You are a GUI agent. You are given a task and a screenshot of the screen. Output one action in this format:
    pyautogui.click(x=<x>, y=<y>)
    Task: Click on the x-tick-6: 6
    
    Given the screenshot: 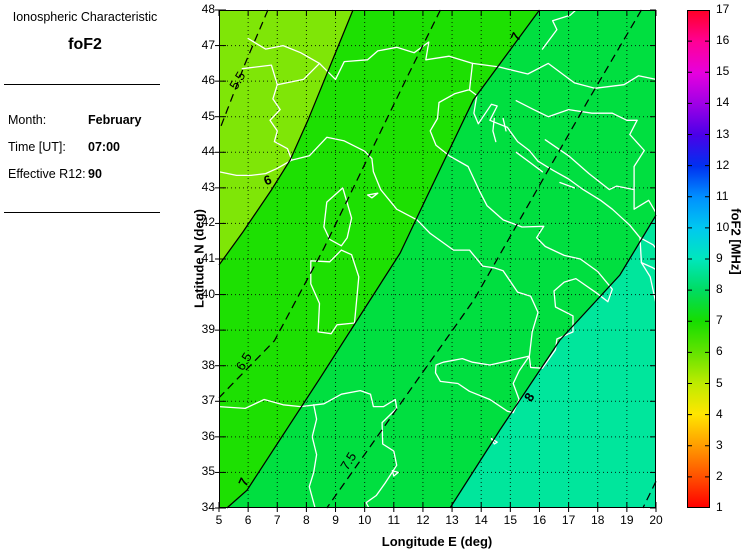 What is the action you would take?
    pyautogui.click(x=248, y=520)
    